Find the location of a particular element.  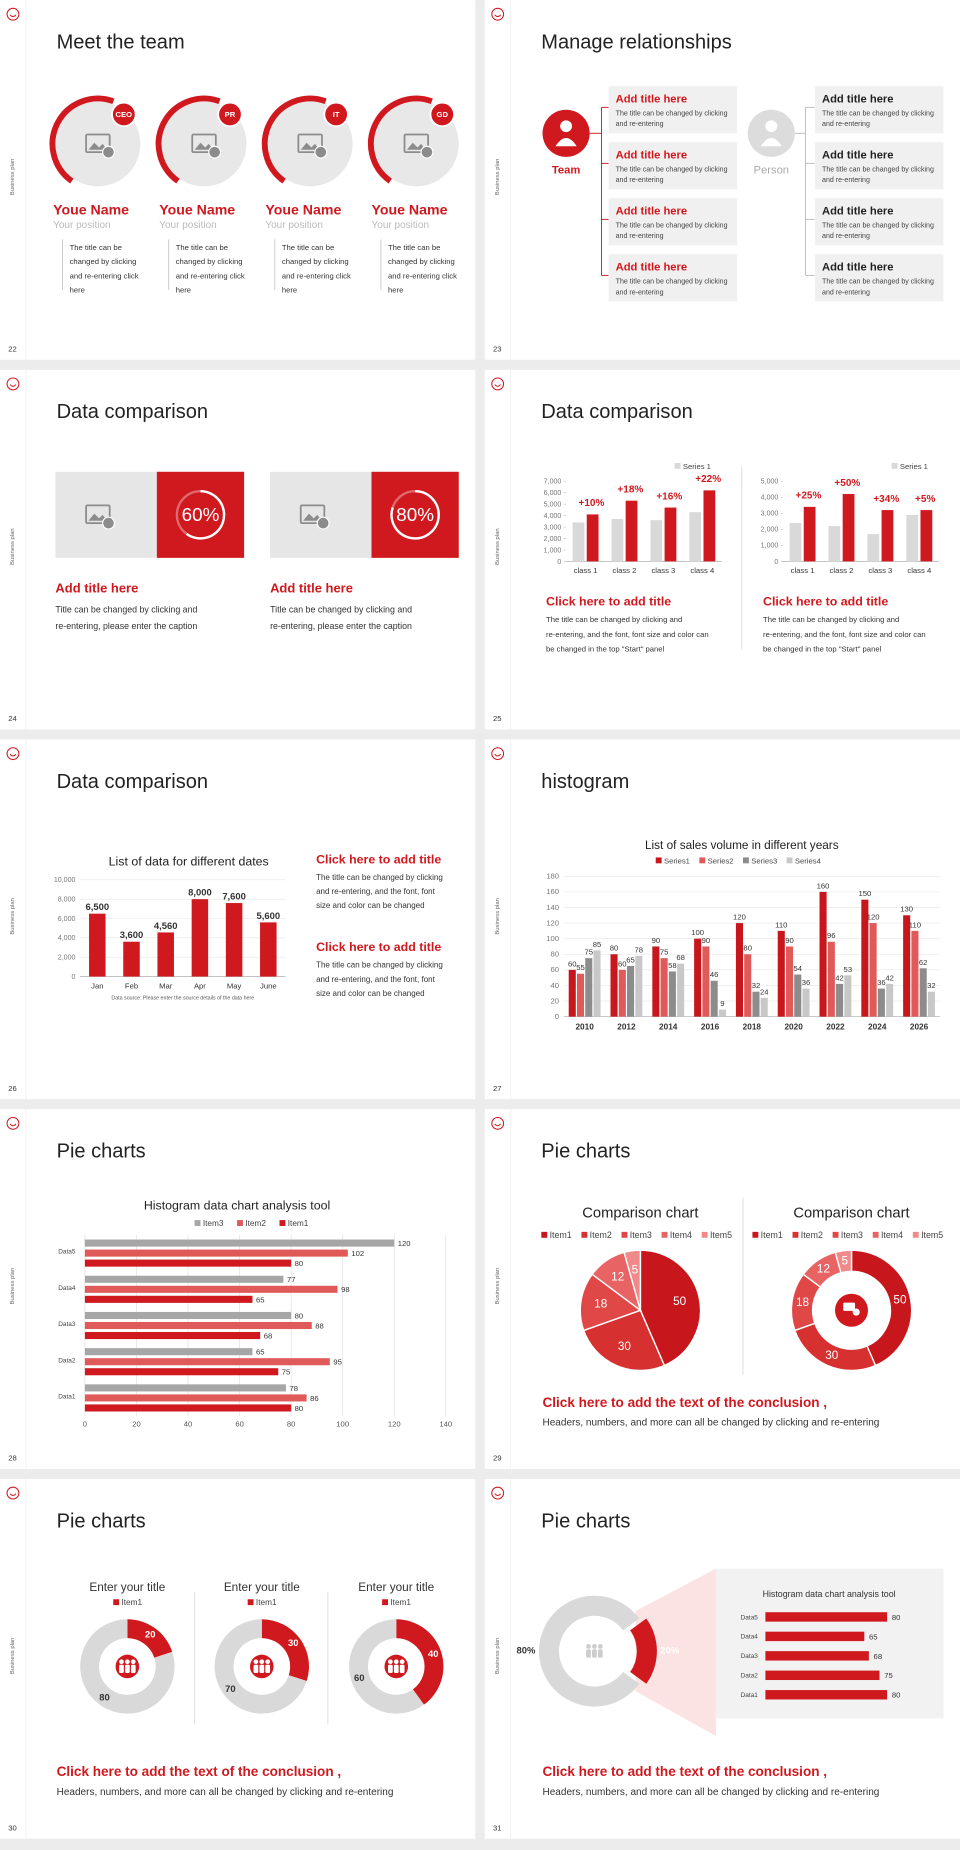

legend-entry: Item3 is located at coordinates (213, 1223).